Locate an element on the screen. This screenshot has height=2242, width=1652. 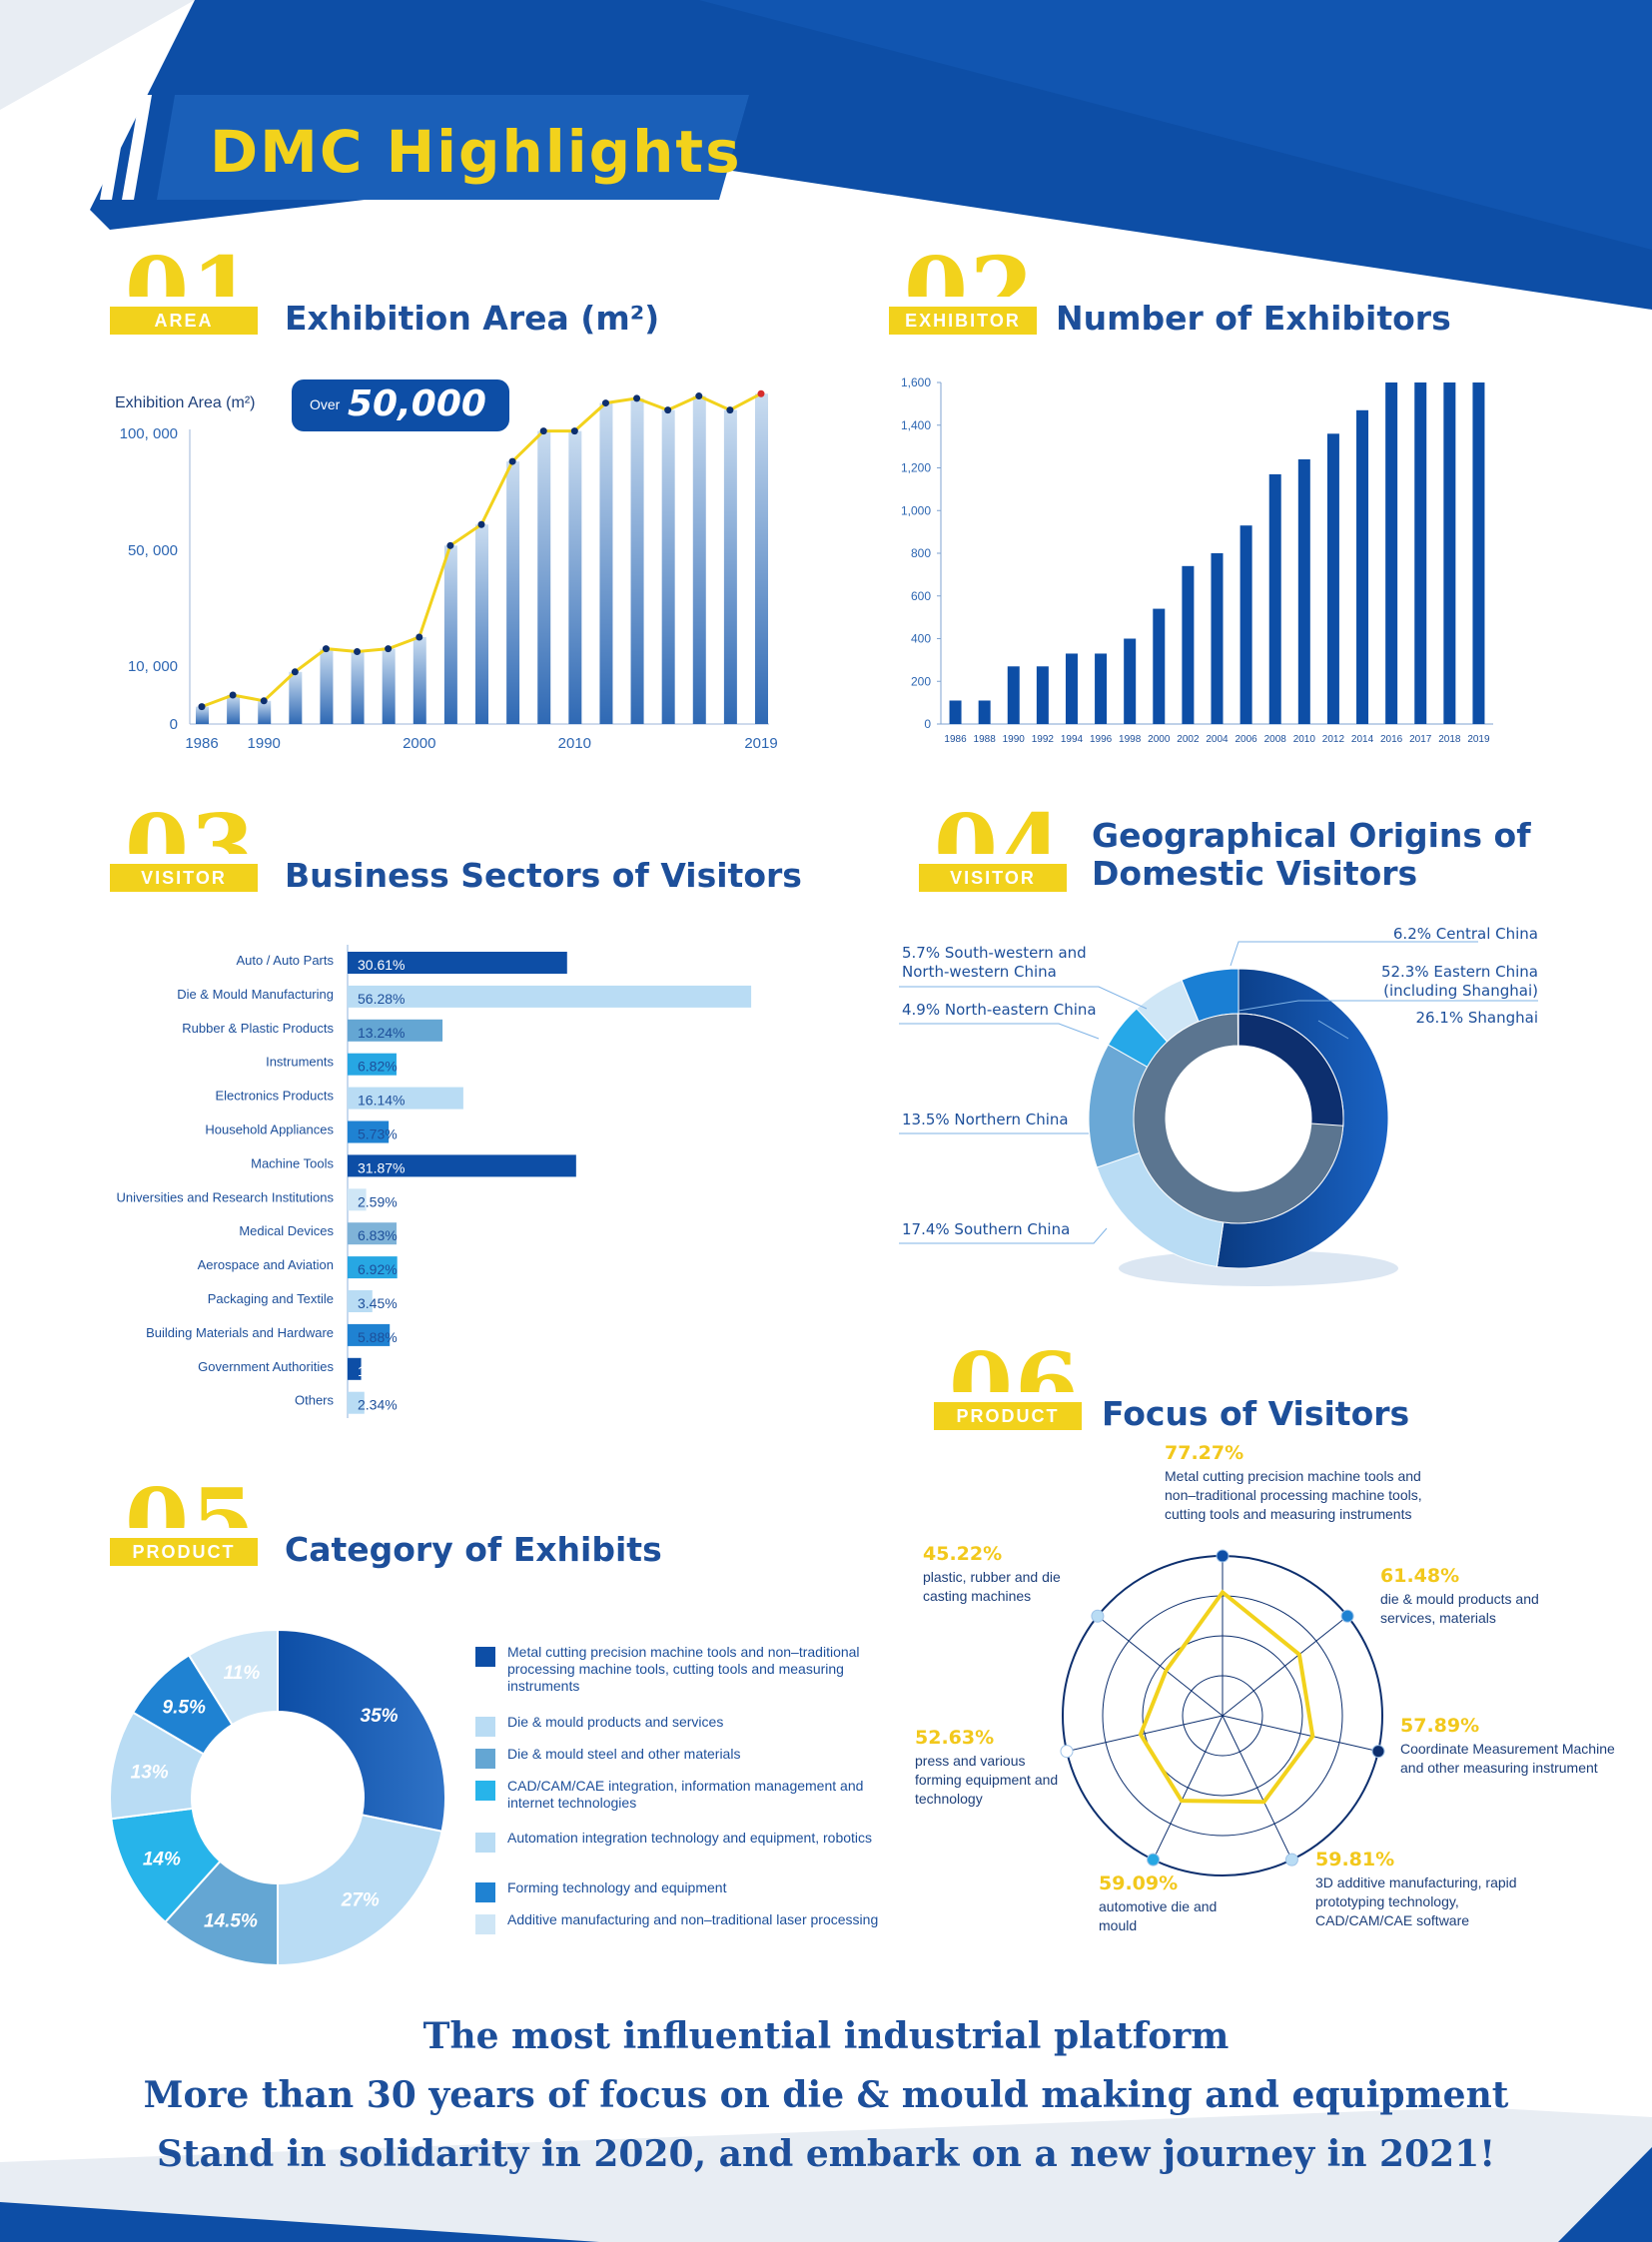
radar-spoke is located at coordinates (1257, 1788).